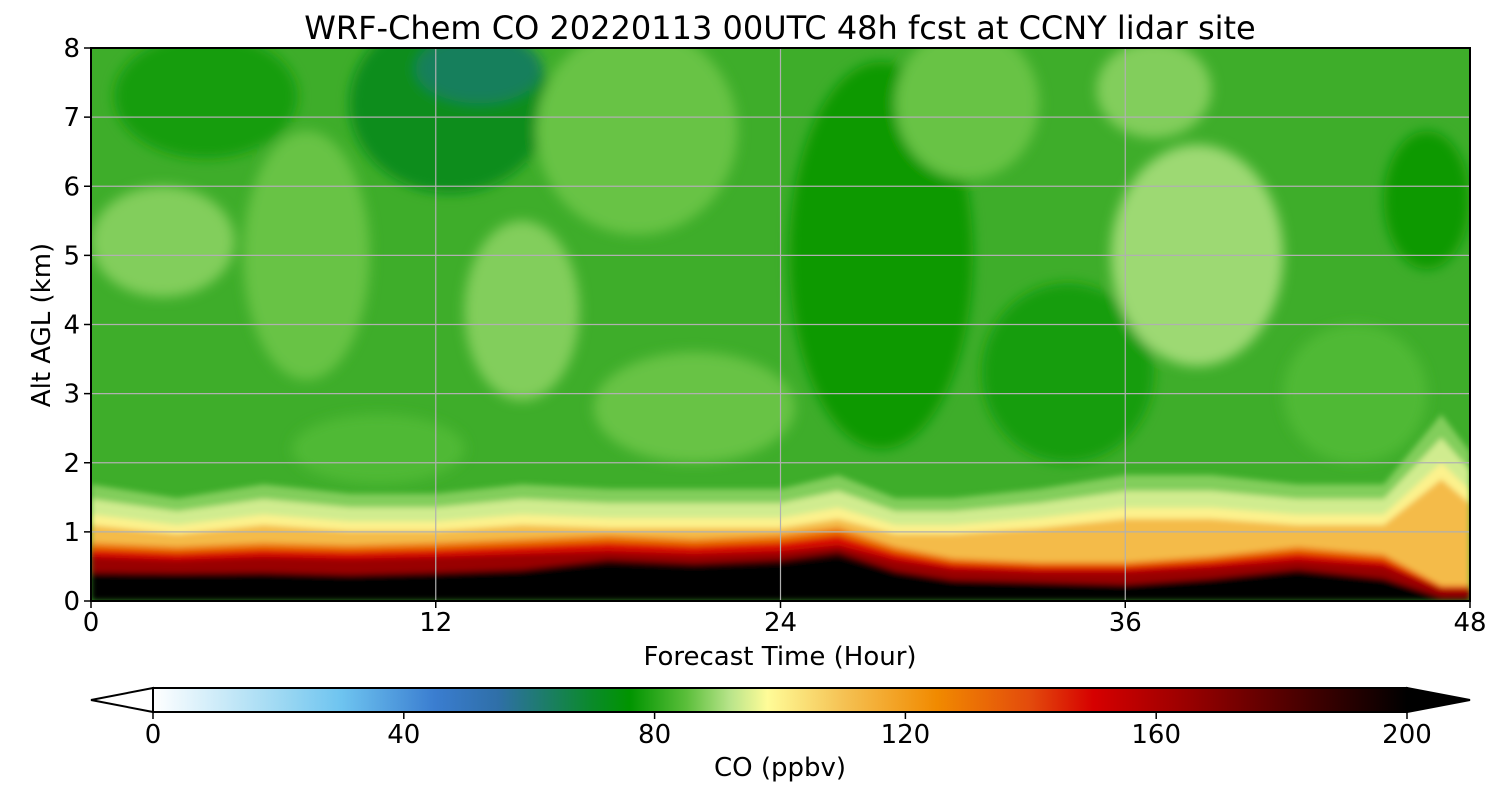 This screenshot has width=1500, height=800. What do you see at coordinates (71, 256) in the screenshot?
I see `y-tick-label: 5` at bounding box center [71, 256].